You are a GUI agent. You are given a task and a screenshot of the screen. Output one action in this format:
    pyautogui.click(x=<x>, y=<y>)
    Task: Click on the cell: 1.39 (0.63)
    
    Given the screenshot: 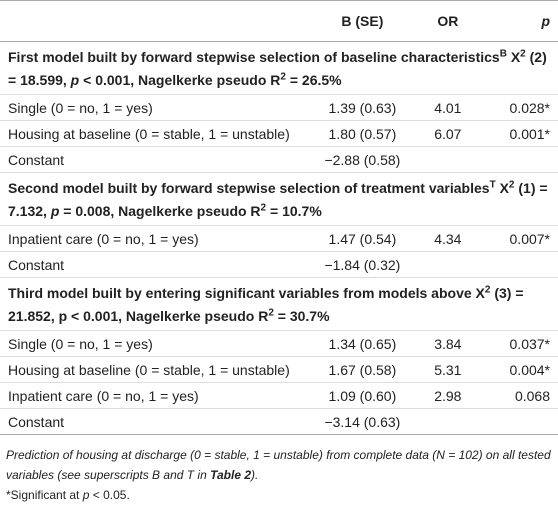 What is the action you would take?
    pyautogui.click(x=362, y=107)
    